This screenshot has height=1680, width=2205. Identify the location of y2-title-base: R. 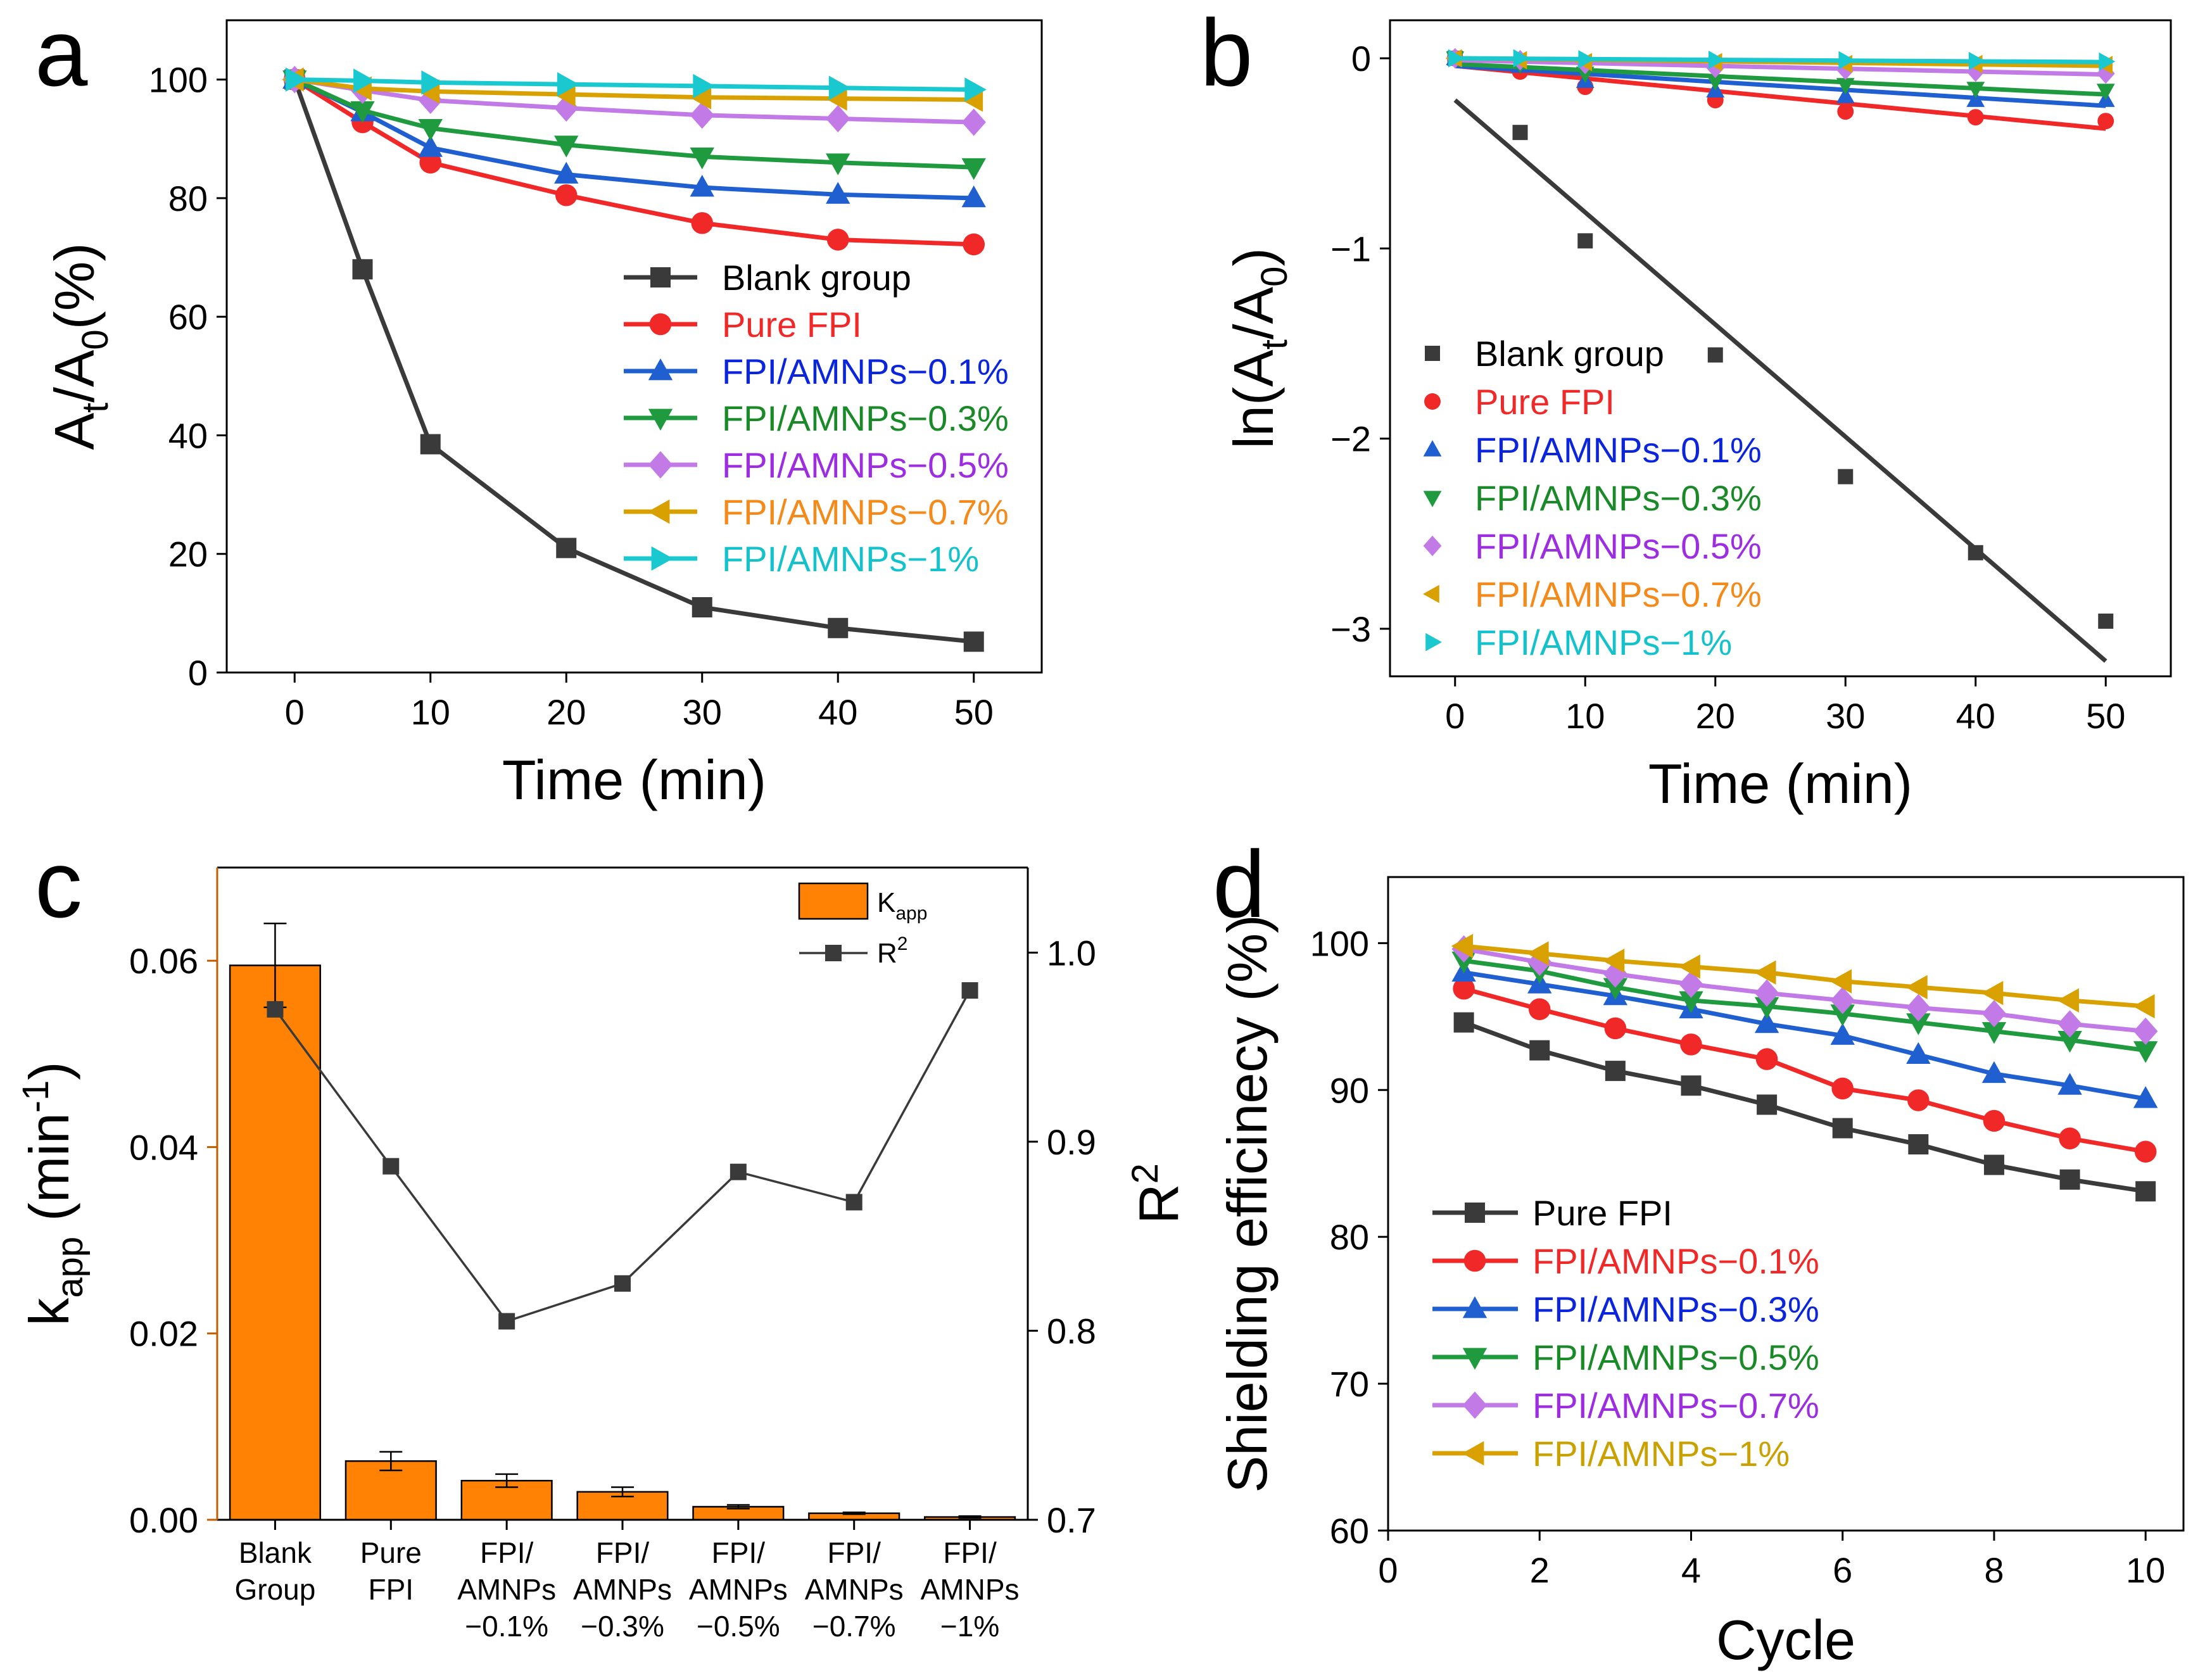
(1158, 1204).